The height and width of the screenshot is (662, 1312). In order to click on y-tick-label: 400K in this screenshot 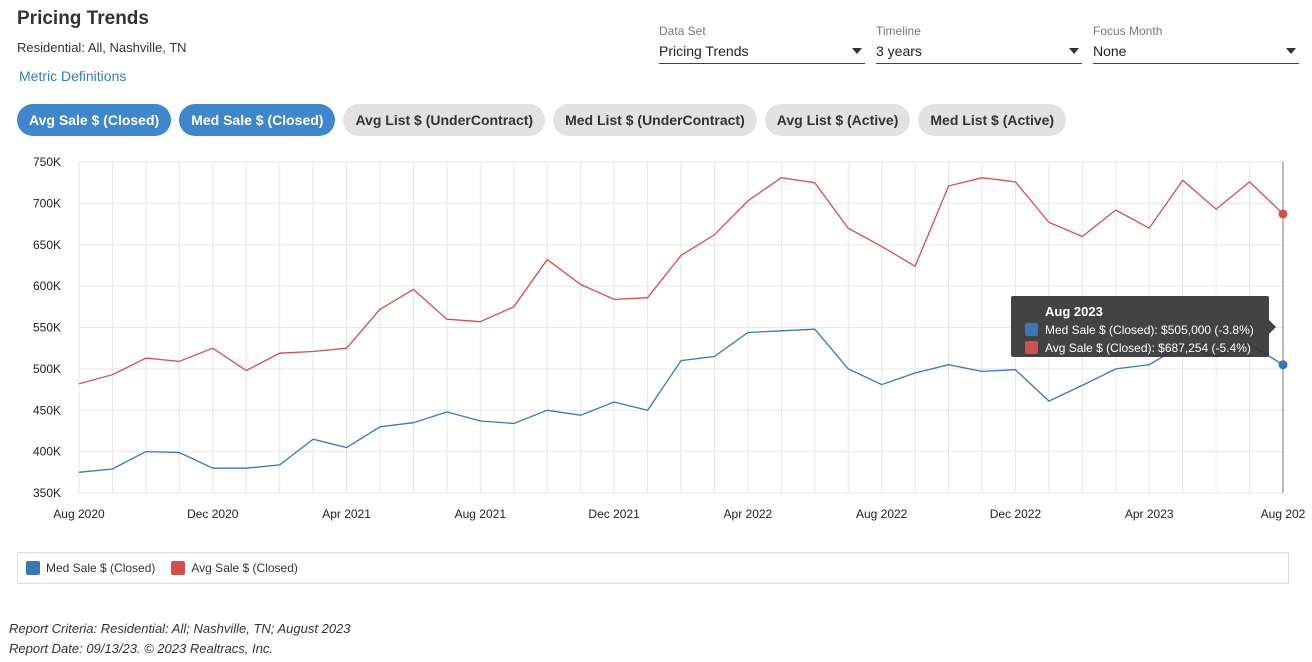, I will do `click(47, 452)`.